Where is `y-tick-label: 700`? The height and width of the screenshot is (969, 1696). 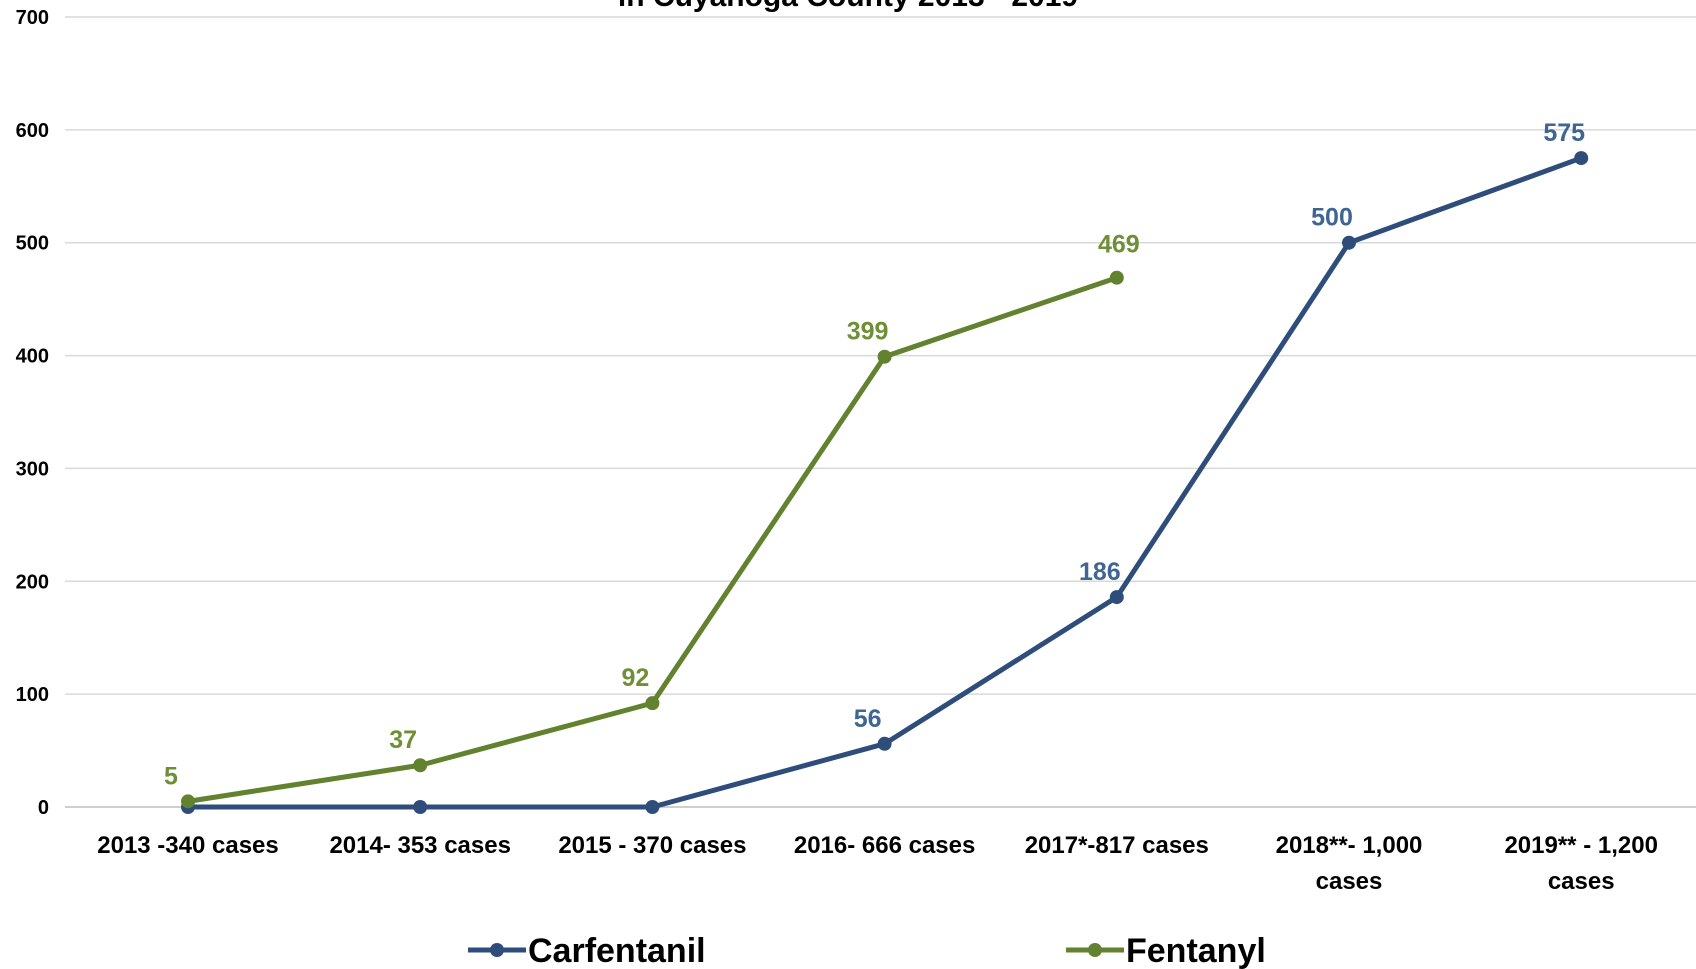 y-tick-label: 700 is located at coordinates (32, 18).